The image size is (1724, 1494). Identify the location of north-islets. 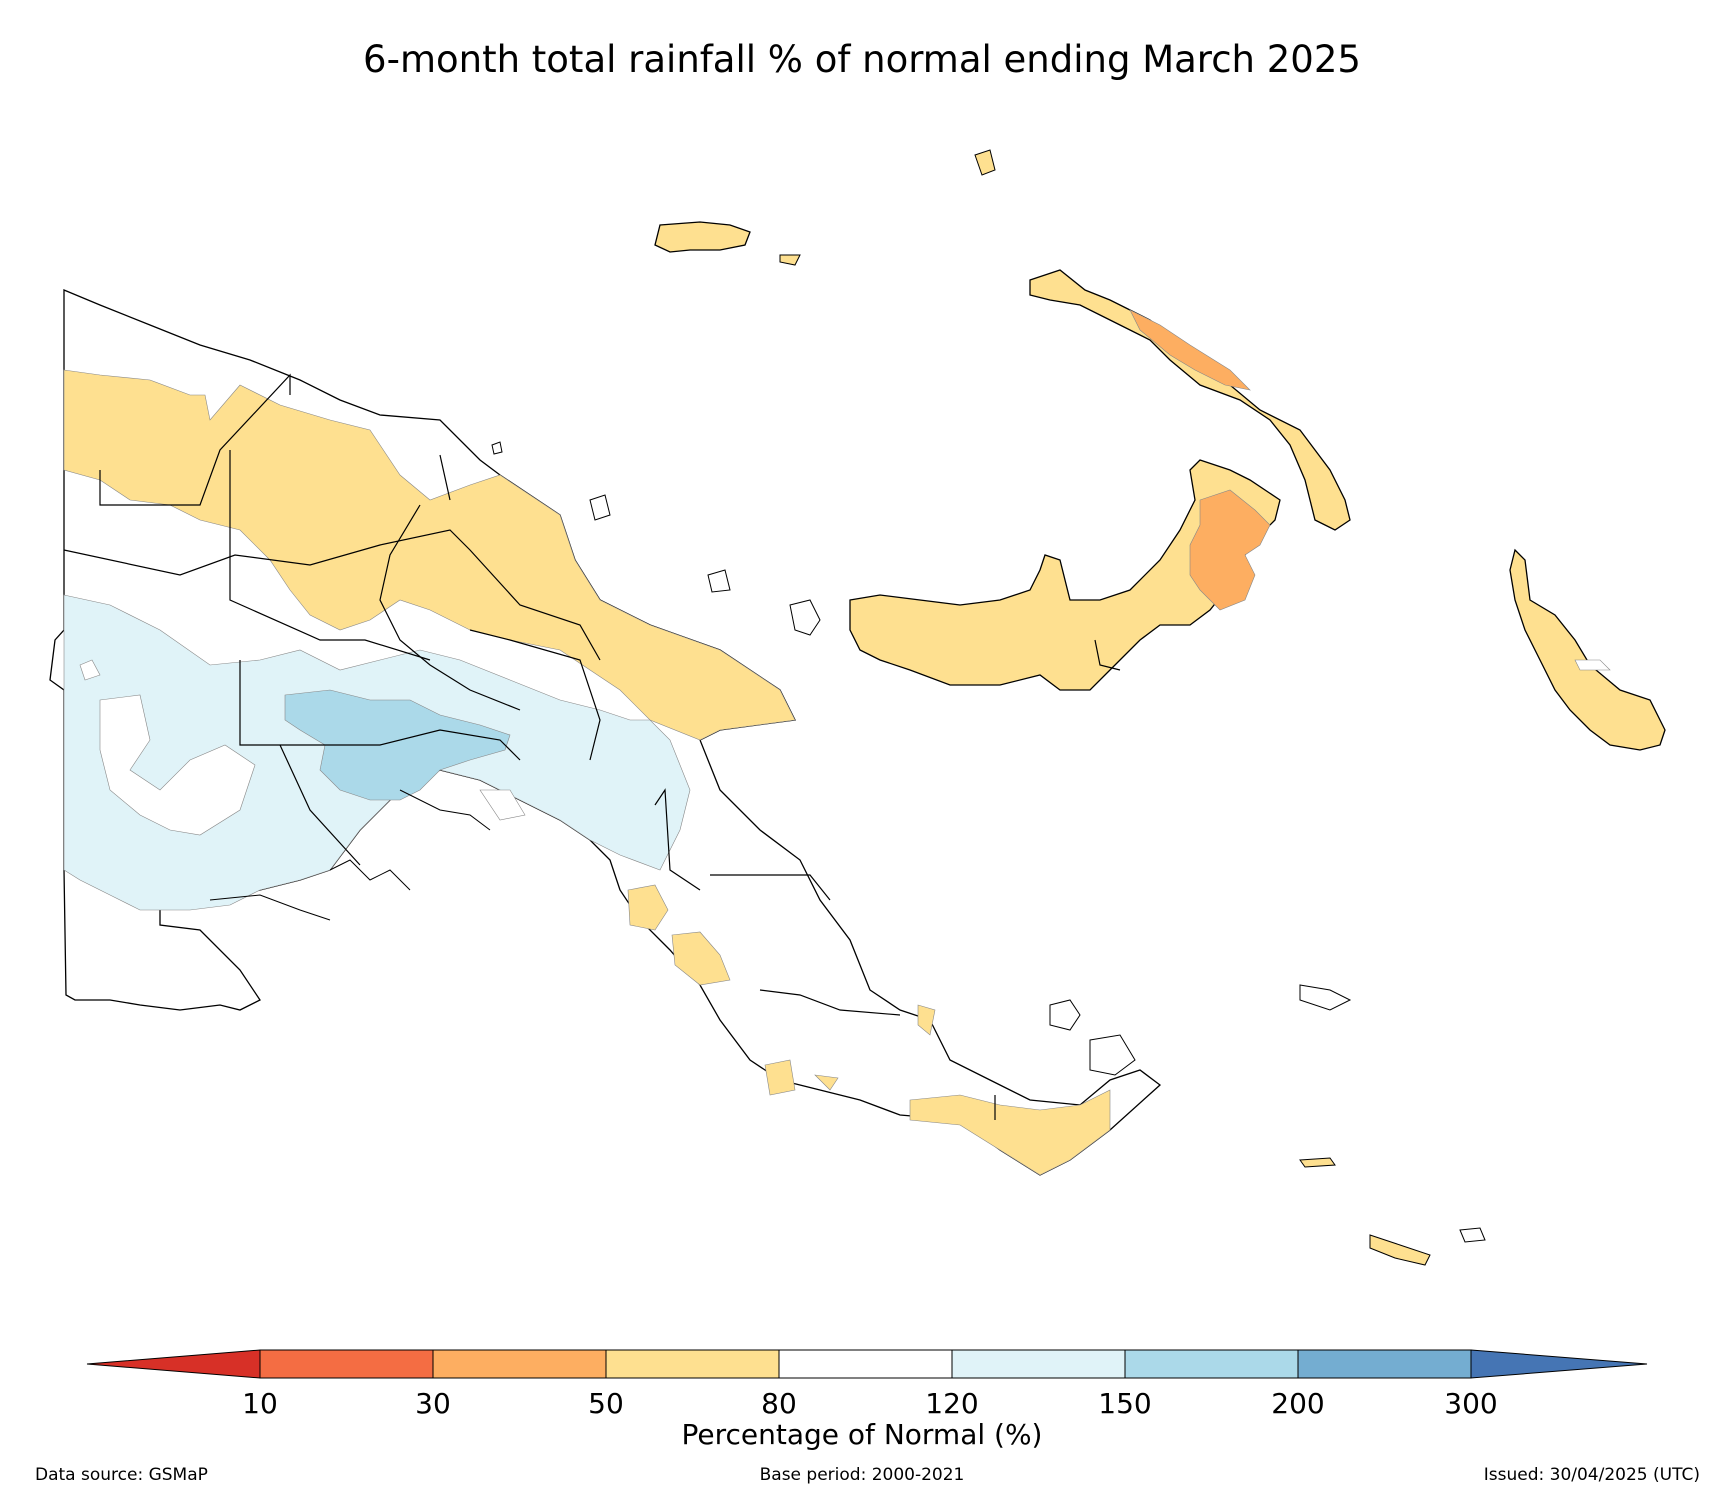
(656, 538).